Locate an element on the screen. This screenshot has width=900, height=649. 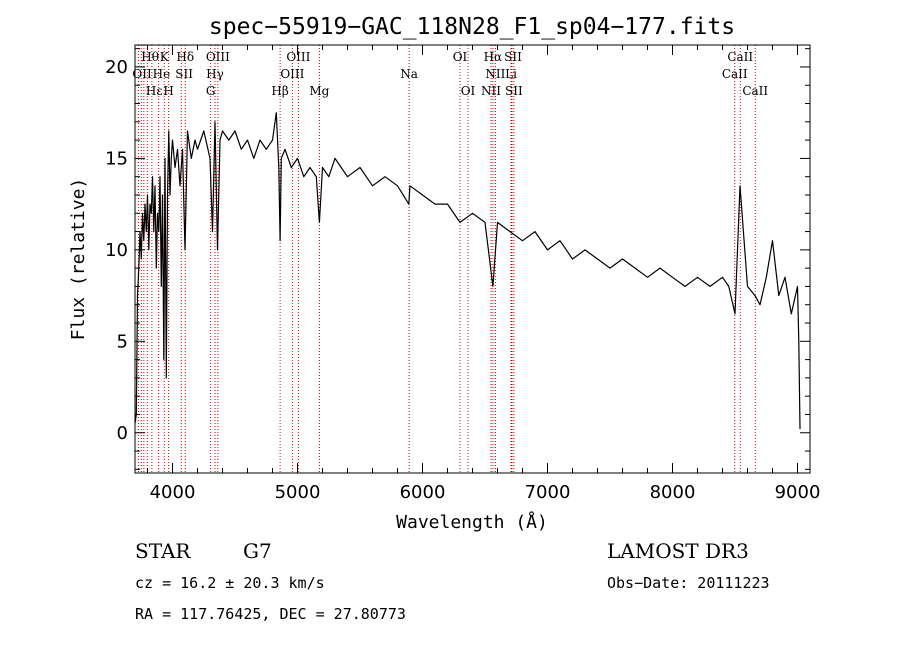
coordinates: RA = 117.76425, DEC = 27.80773 is located at coordinates (270, 614).